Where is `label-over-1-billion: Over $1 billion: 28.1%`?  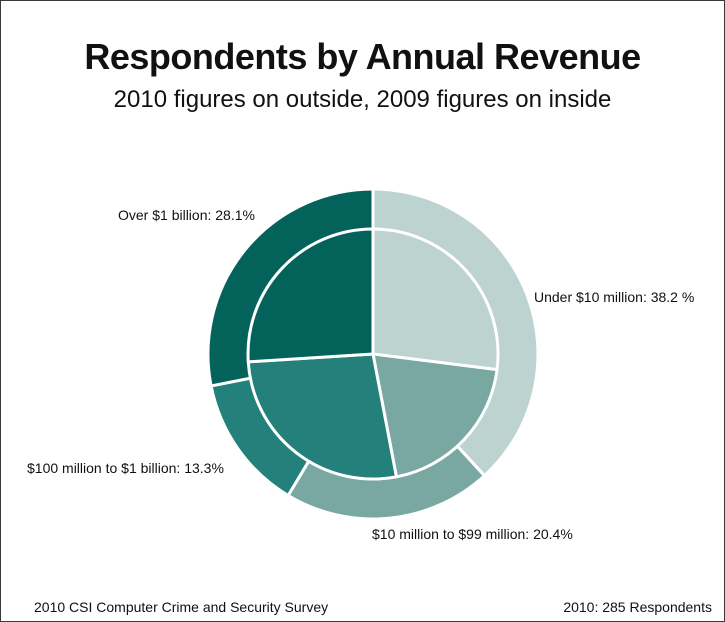 label-over-1-billion: Over $1 billion: 28.1% is located at coordinates (186, 215).